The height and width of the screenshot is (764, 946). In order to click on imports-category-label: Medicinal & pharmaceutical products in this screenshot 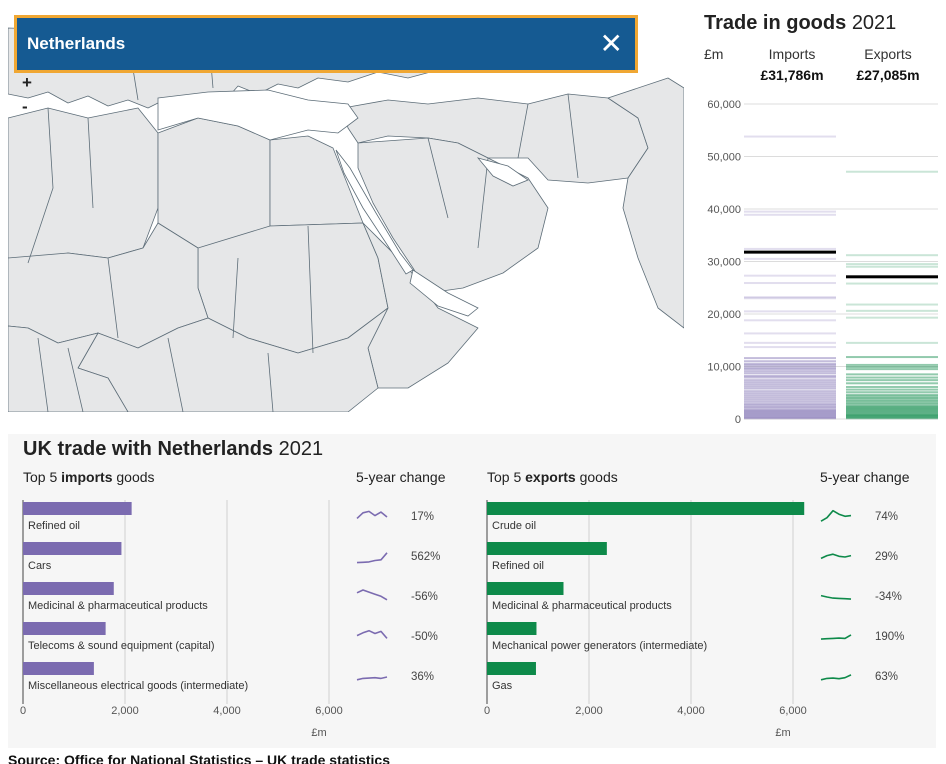, I will do `click(118, 606)`.